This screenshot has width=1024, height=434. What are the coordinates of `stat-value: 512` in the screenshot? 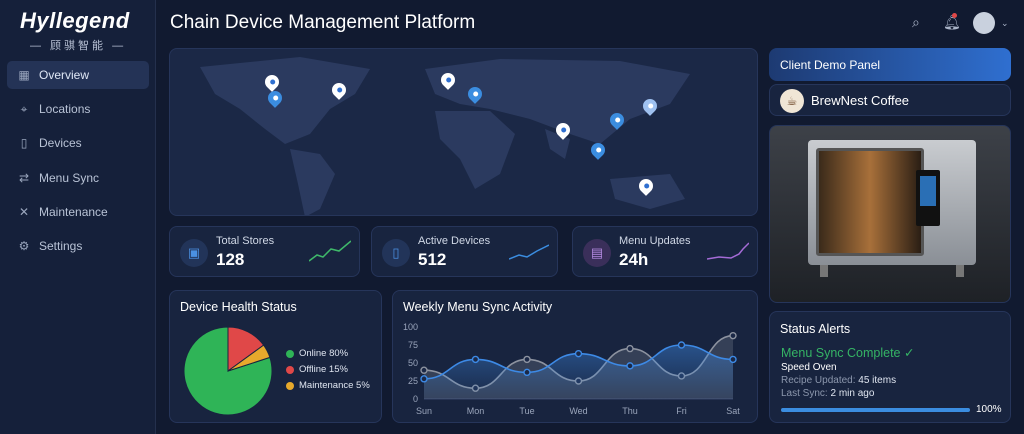 It's located at (432, 259).